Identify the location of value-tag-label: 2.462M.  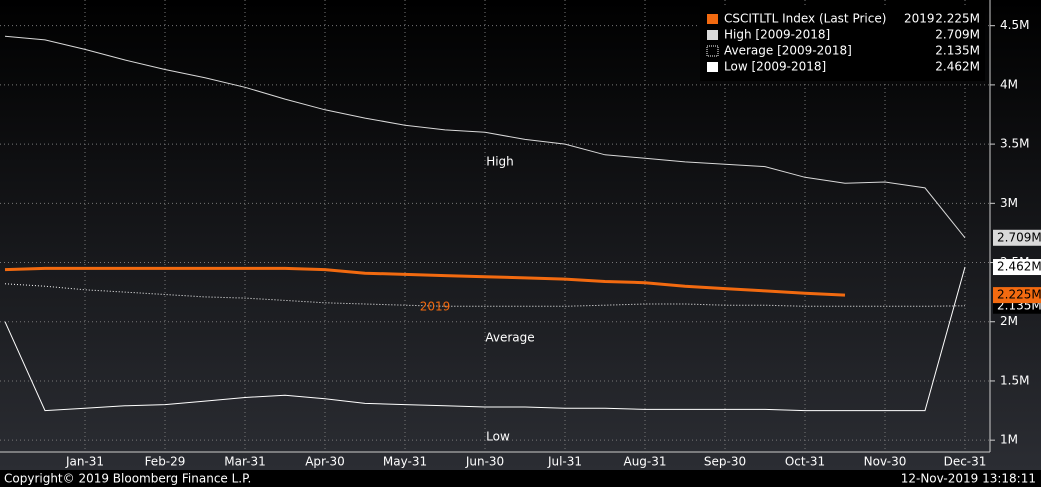
(1019, 267).